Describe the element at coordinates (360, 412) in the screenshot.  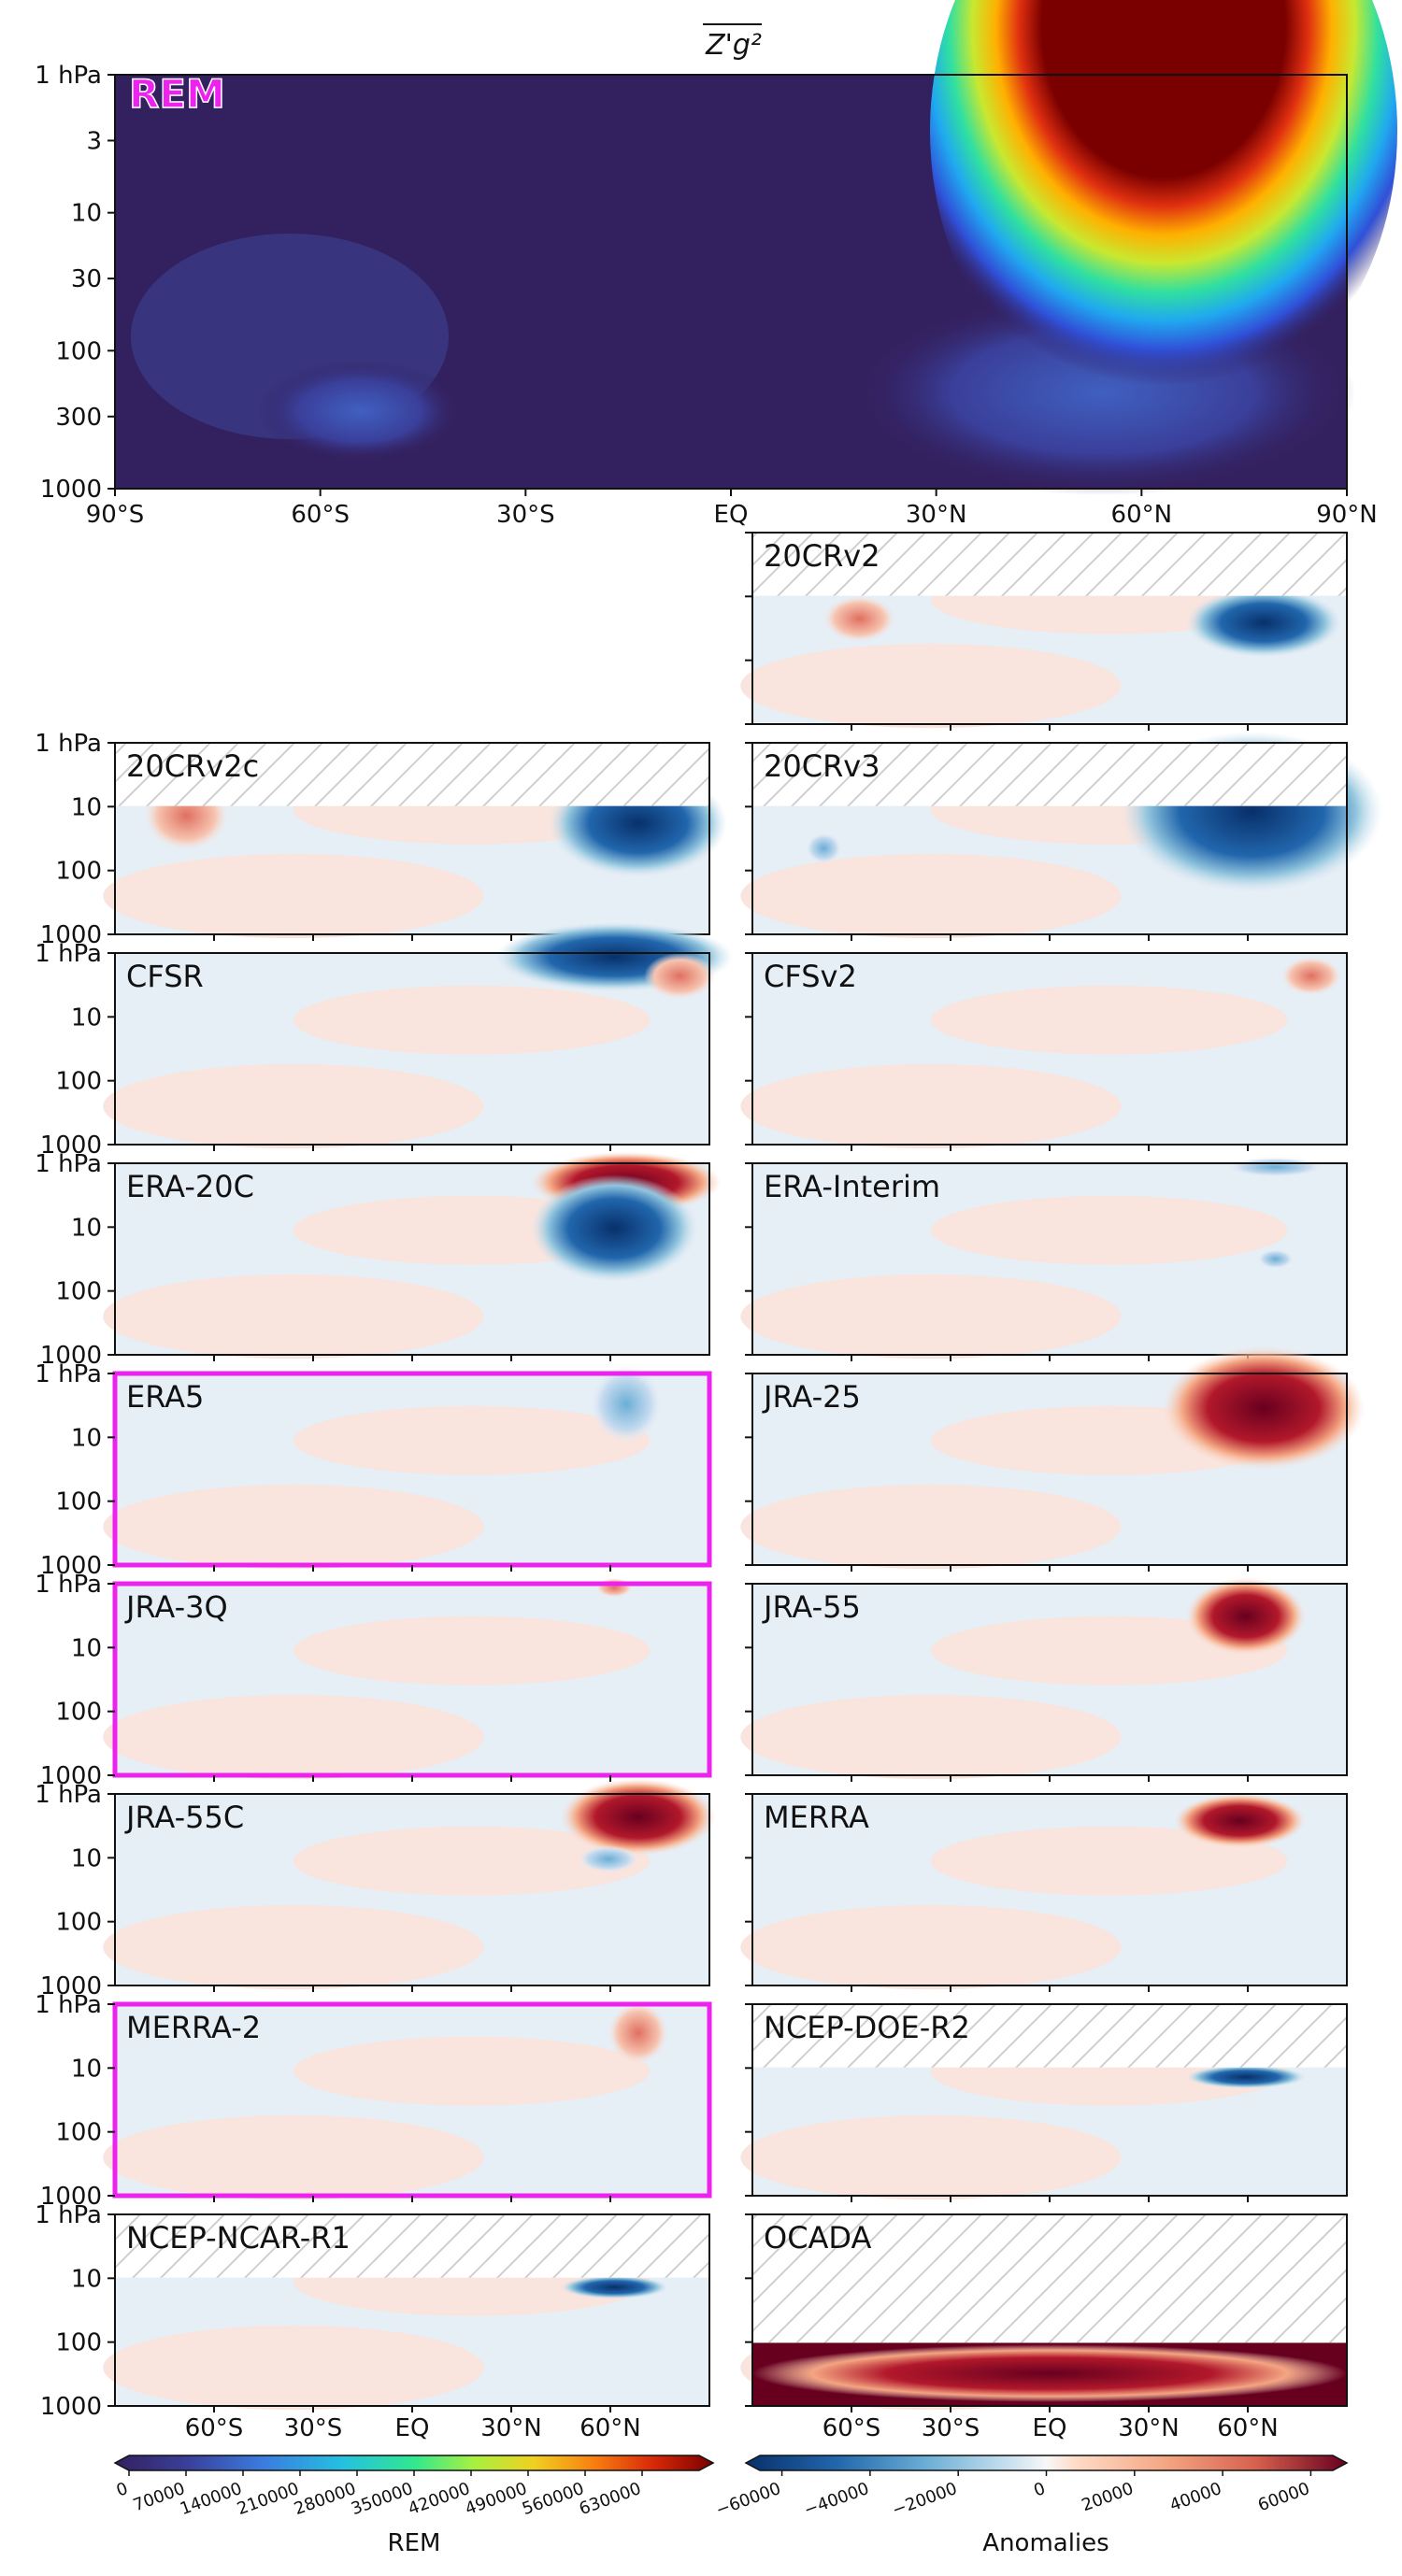
I see `main-blob-sh-core` at that location.